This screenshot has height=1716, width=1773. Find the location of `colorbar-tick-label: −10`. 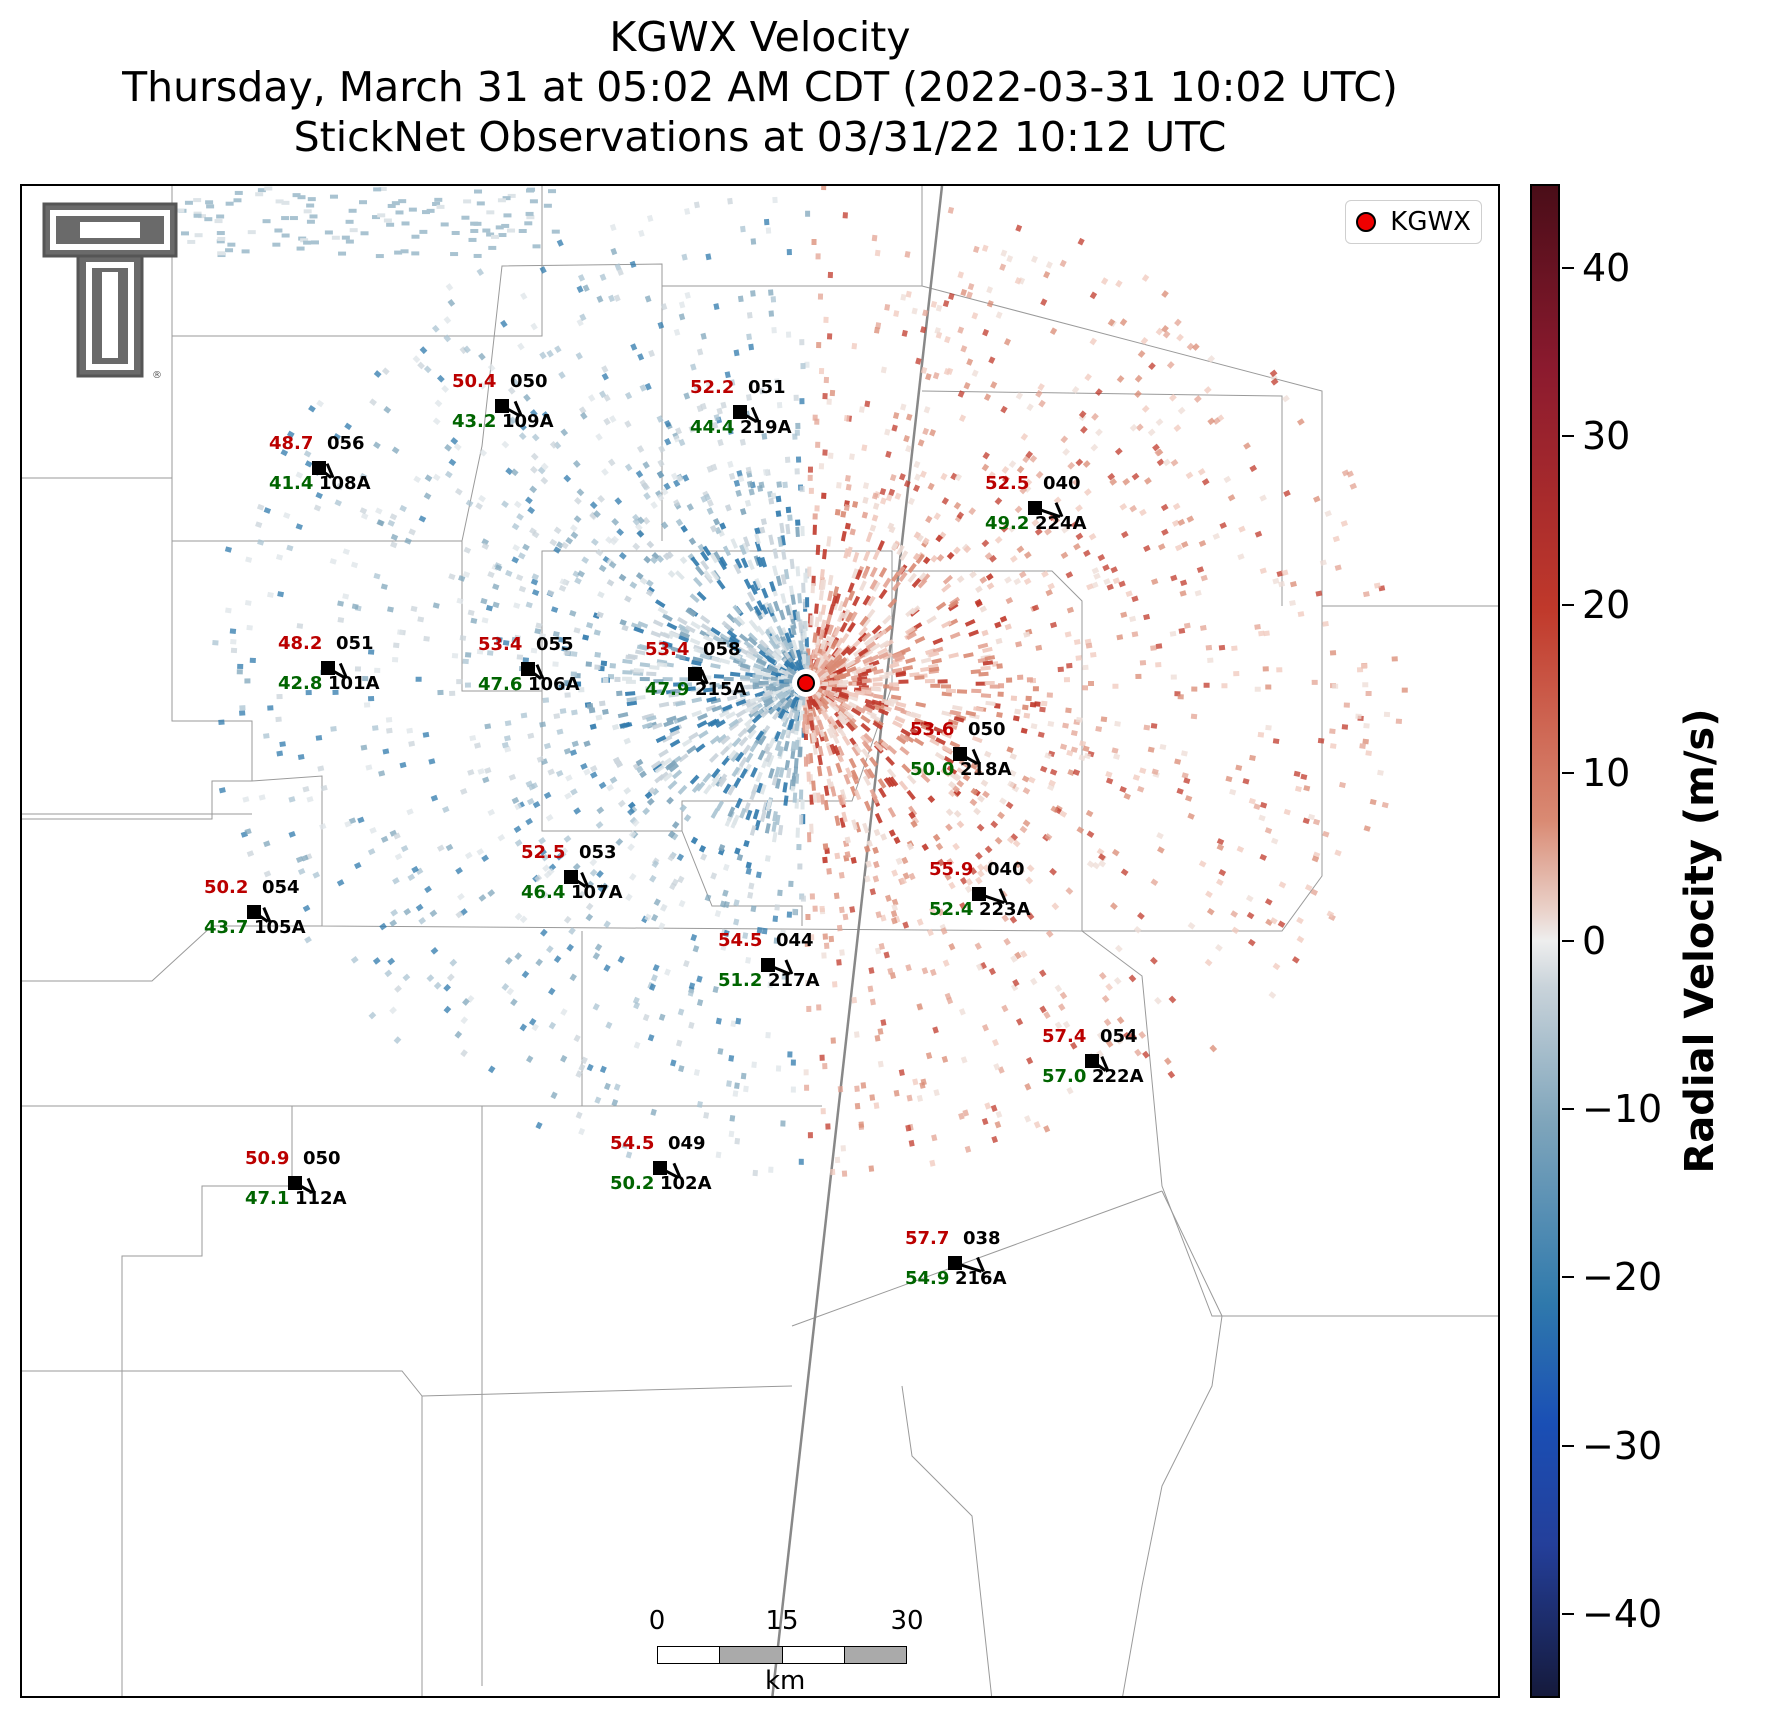

colorbar-tick-label: −10 is located at coordinates (1622, 1109).